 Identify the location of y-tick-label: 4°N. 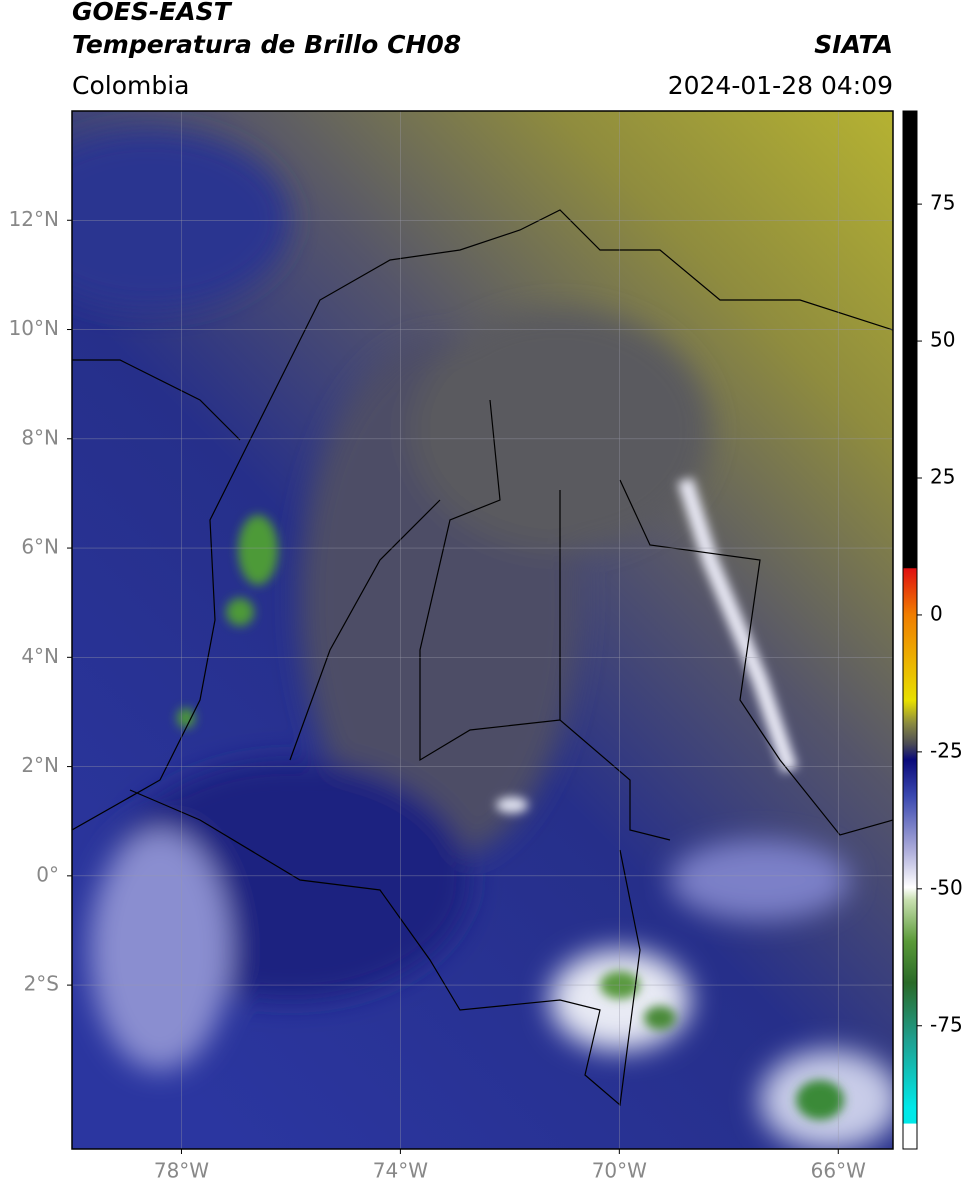
(40, 656).